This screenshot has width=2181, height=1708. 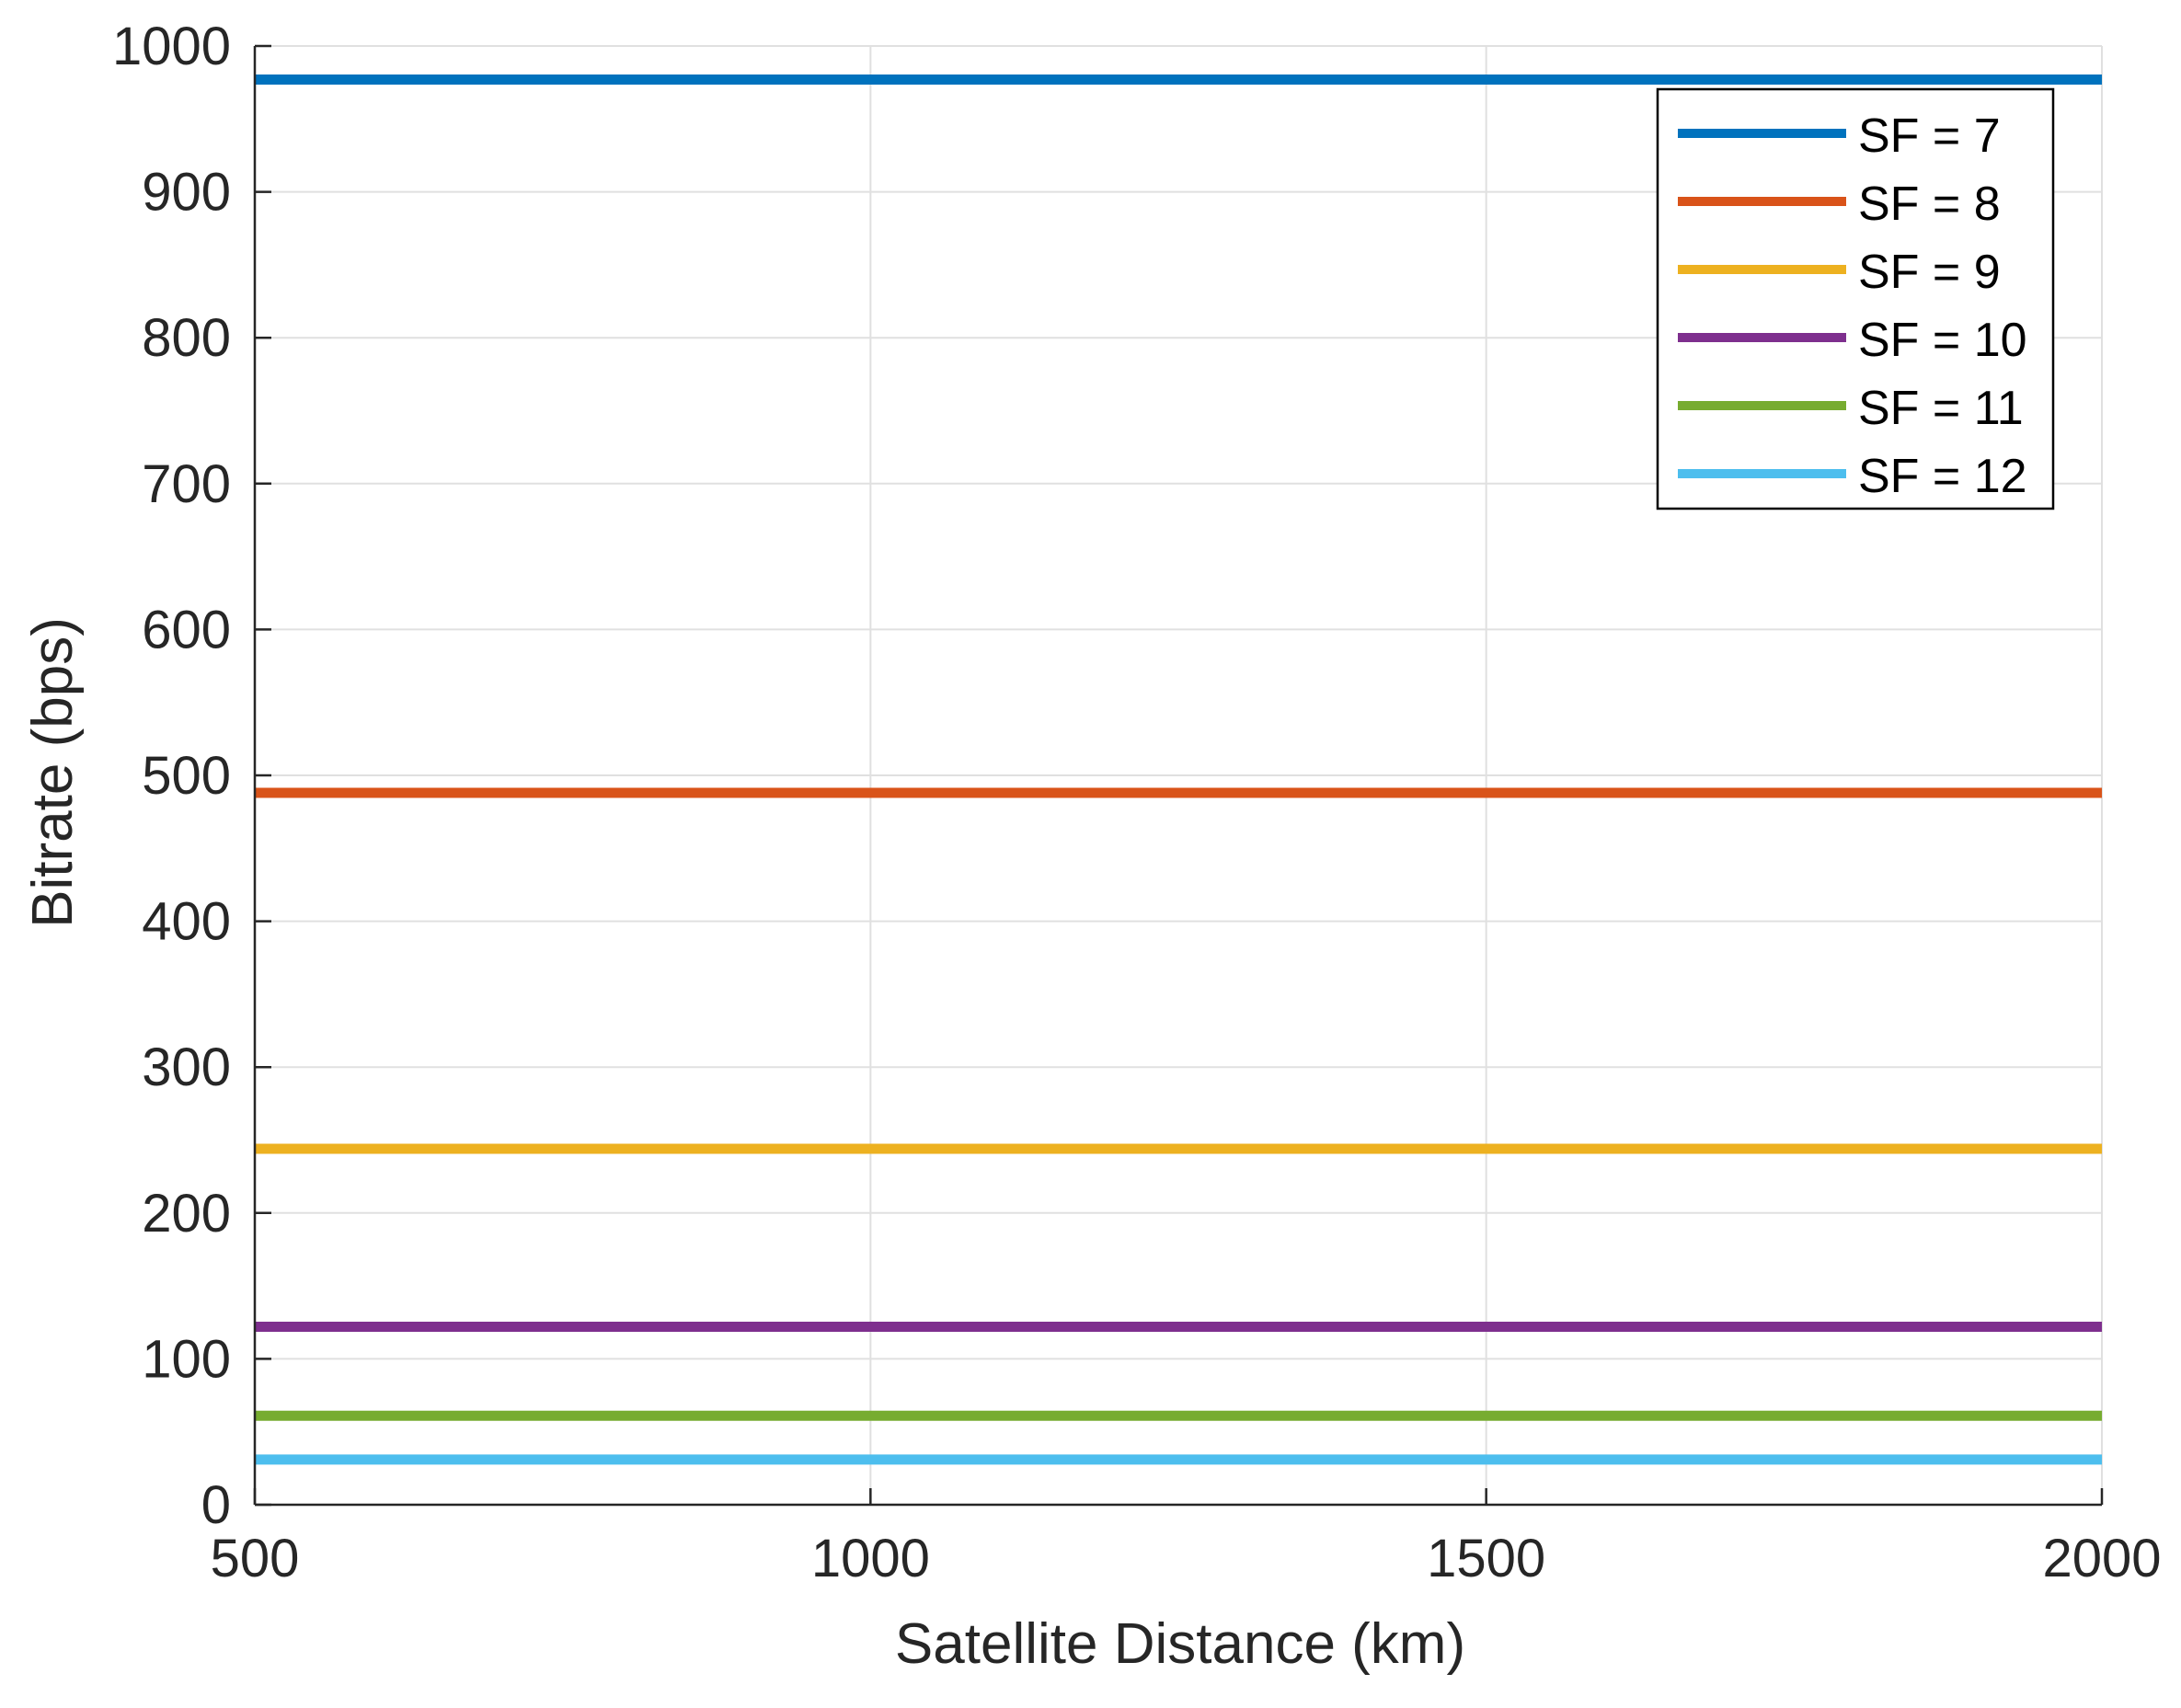 I want to click on legend-label: SF = 8, so click(x=1929, y=204).